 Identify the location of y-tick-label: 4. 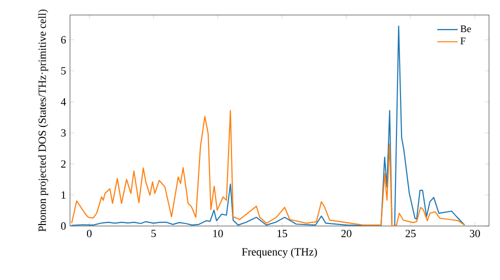
(63, 102).